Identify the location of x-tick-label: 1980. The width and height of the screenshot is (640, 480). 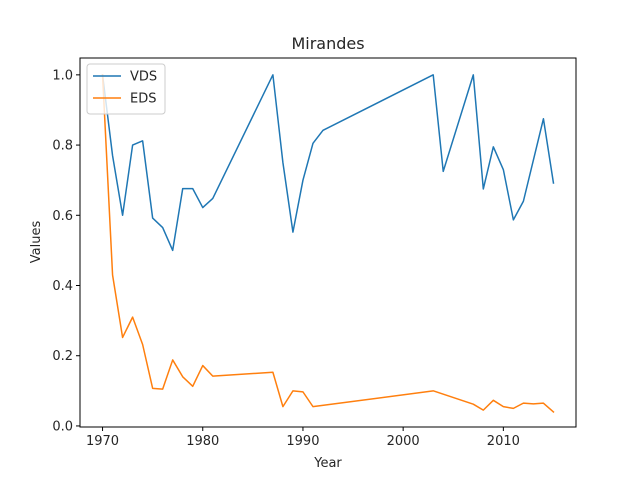
(202, 441).